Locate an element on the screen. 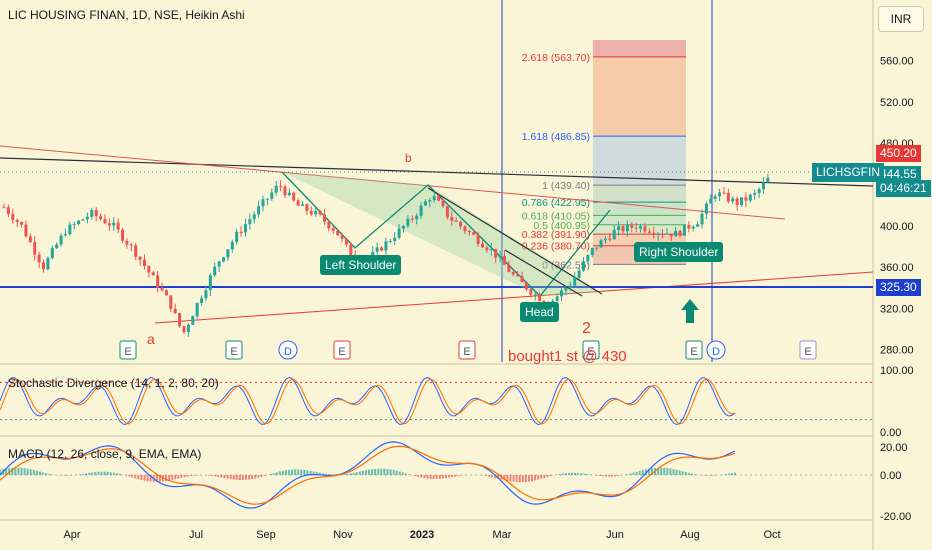 The height and width of the screenshot is (550, 932). right-shoulder-label: Right Shoulder is located at coordinates (679, 252).